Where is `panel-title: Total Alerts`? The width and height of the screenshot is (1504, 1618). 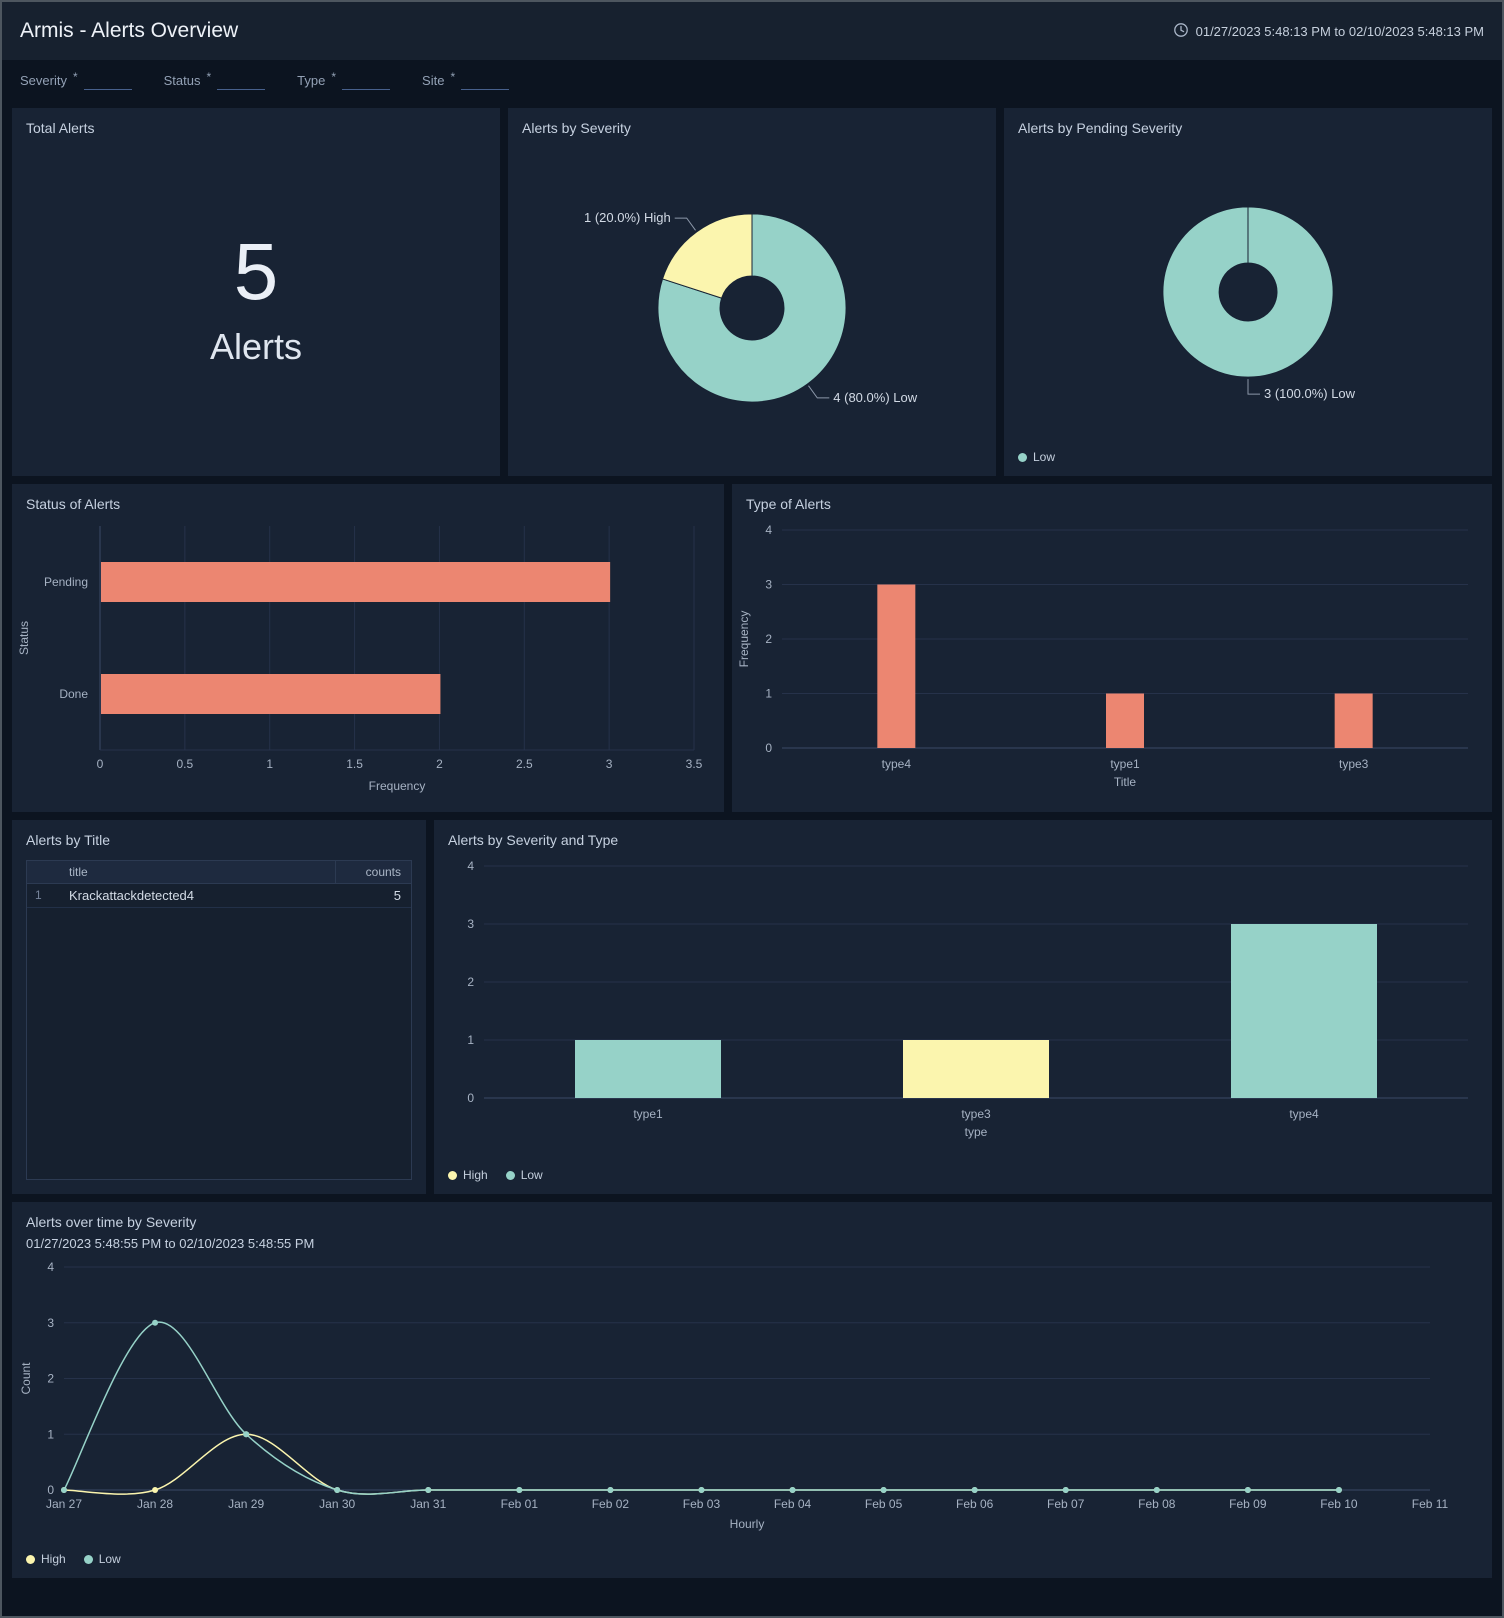 panel-title: Total Alerts is located at coordinates (60, 128).